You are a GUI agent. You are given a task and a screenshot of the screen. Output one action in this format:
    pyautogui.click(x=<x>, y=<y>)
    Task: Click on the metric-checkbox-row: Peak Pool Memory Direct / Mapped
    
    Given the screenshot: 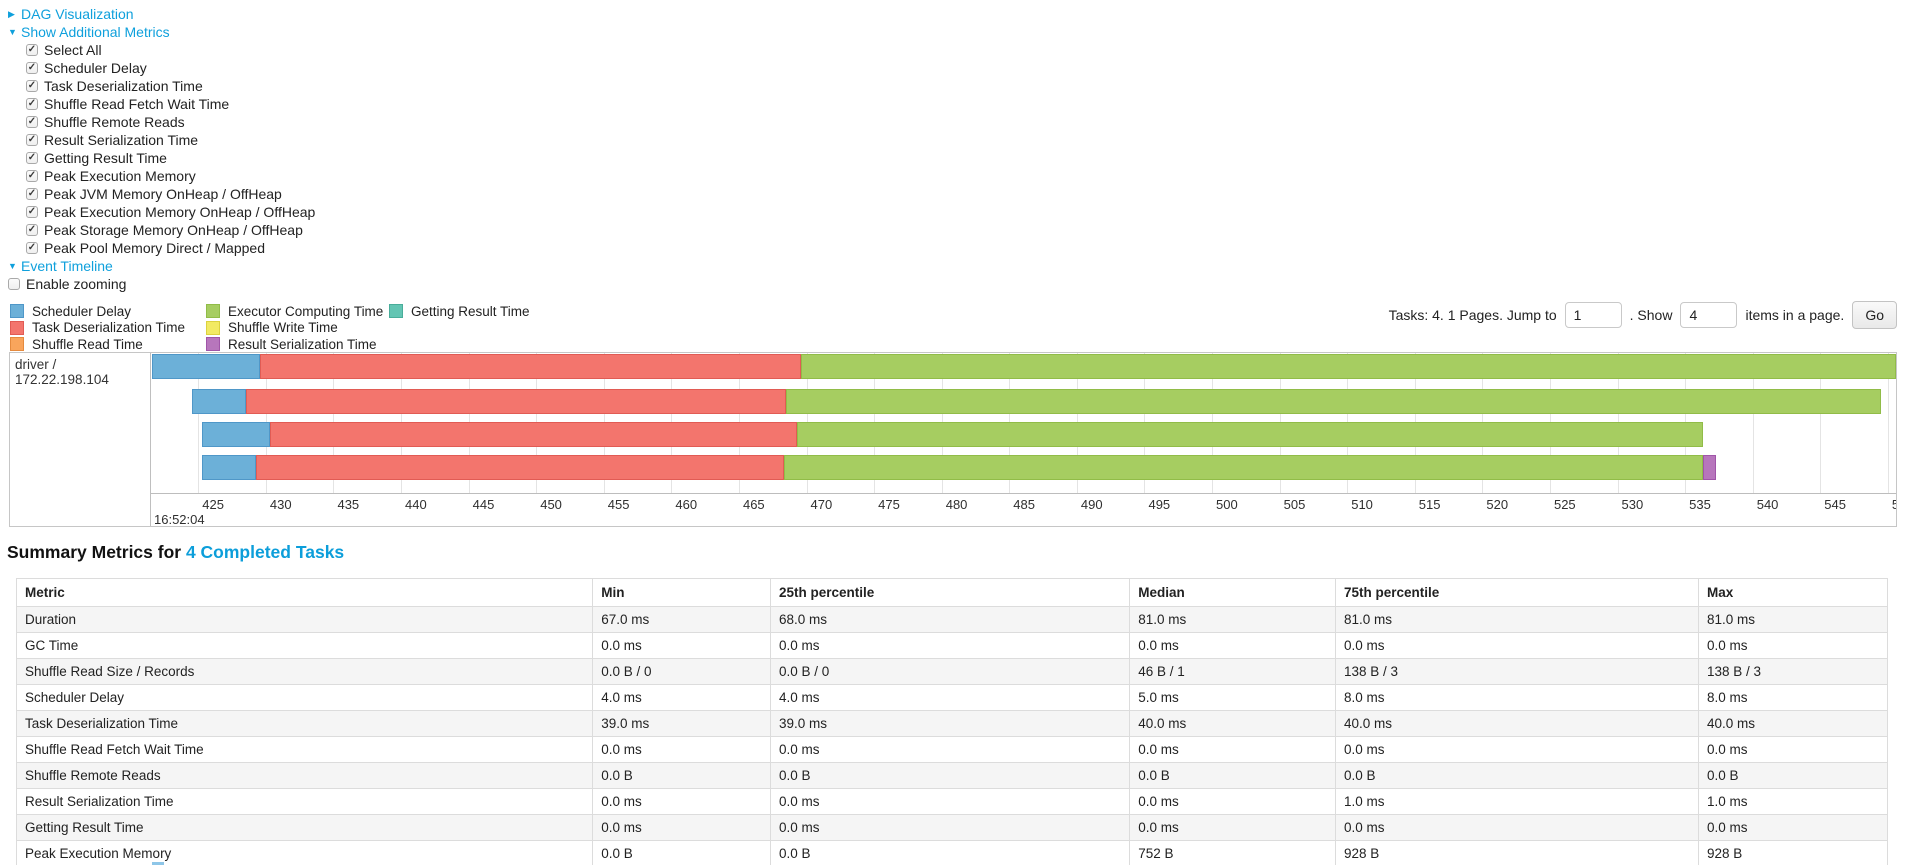 What is the action you would take?
    pyautogui.click(x=161, y=248)
    